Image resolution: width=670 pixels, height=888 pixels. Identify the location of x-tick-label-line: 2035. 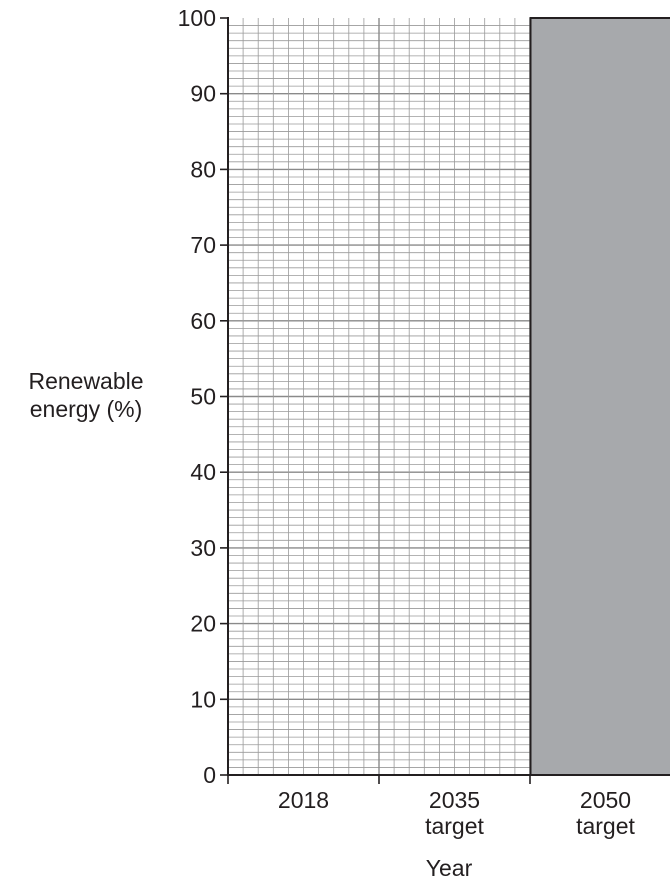
(454, 800).